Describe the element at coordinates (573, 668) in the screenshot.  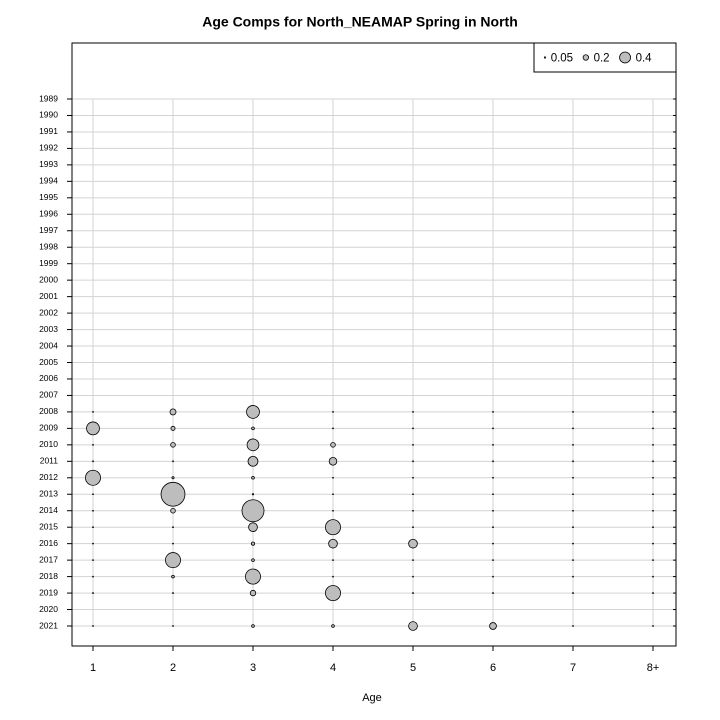
I see `x-tick-label: 7` at that location.